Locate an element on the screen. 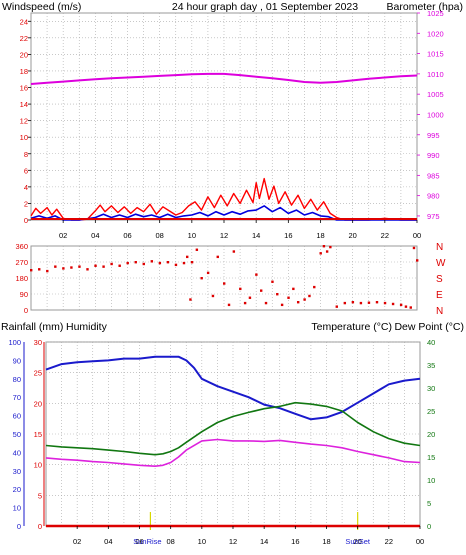 Image resolution: width=466 pixels, height=555 pixels. humidity-tick-label: 20 is located at coordinates (17, 489).